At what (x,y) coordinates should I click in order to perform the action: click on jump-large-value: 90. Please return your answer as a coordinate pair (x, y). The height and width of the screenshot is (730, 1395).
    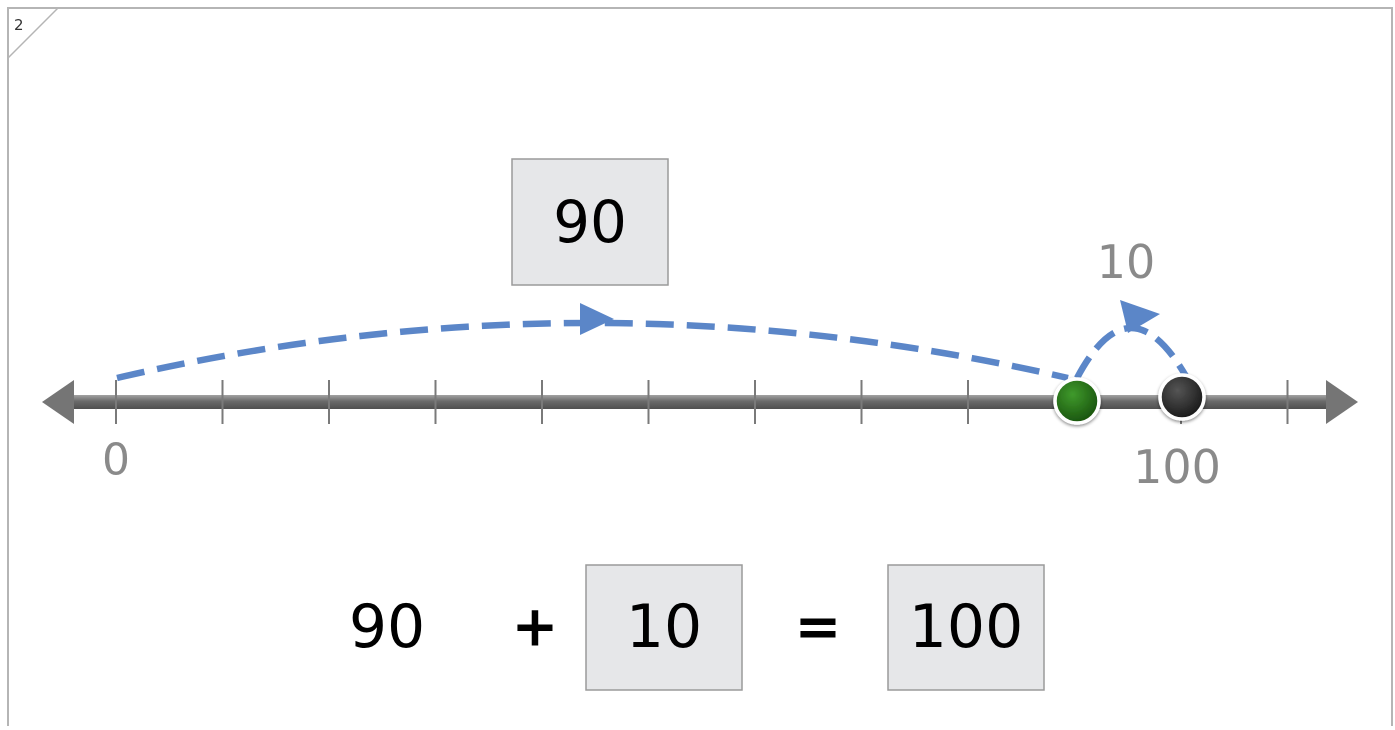
    Looking at the image, I should click on (590, 222).